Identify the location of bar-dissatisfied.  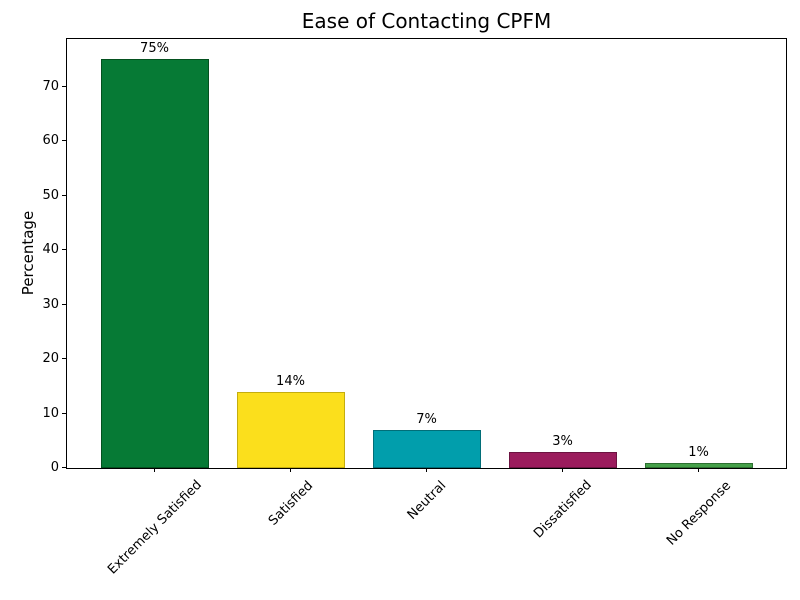
(562, 459).